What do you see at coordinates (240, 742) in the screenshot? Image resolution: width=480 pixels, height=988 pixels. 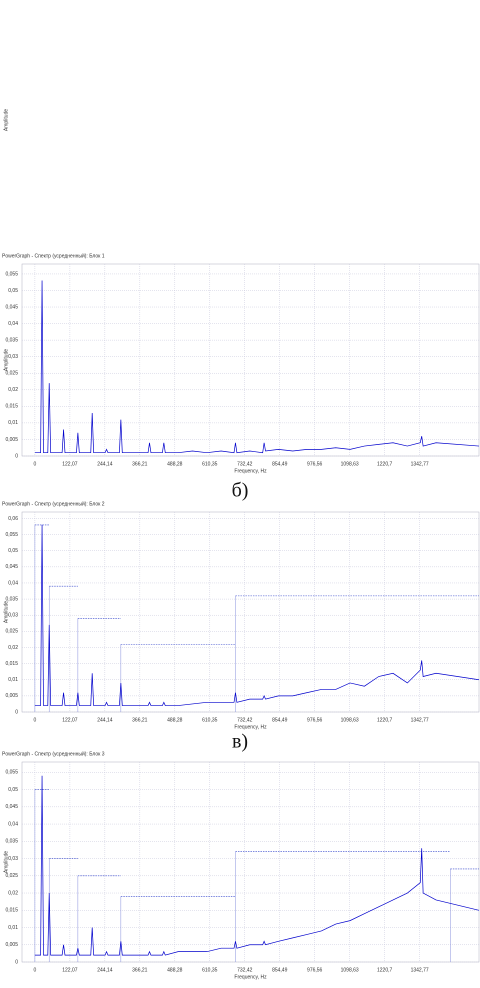 I see `caption: в)` at bounding box center [240, 742].